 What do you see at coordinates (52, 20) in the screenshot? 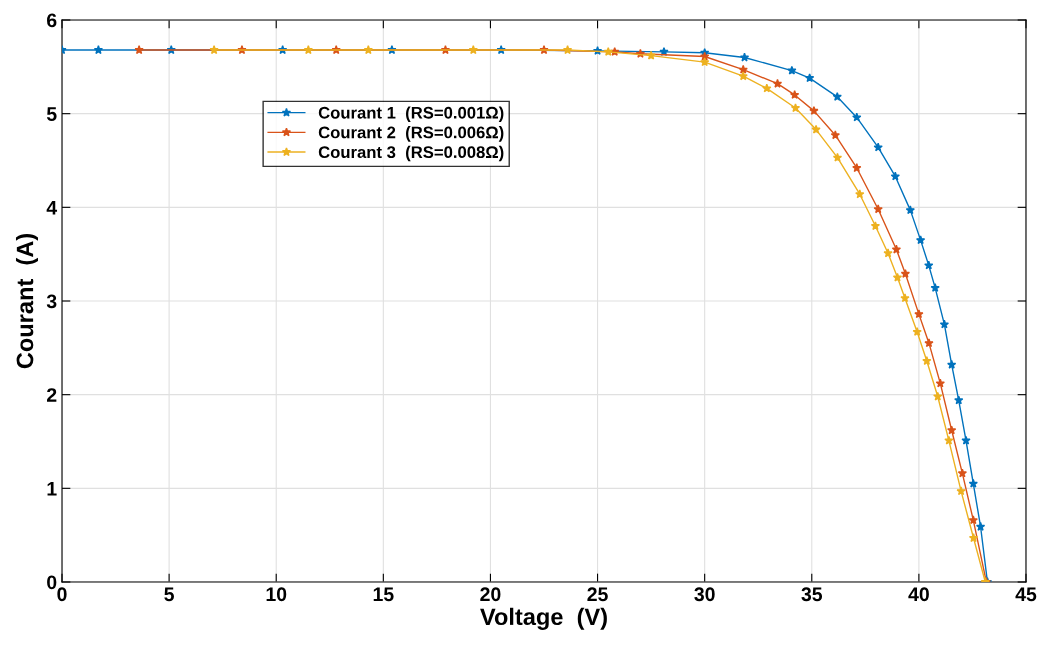
I see `y-tick-label: 6` at bounding box center [52, 20].